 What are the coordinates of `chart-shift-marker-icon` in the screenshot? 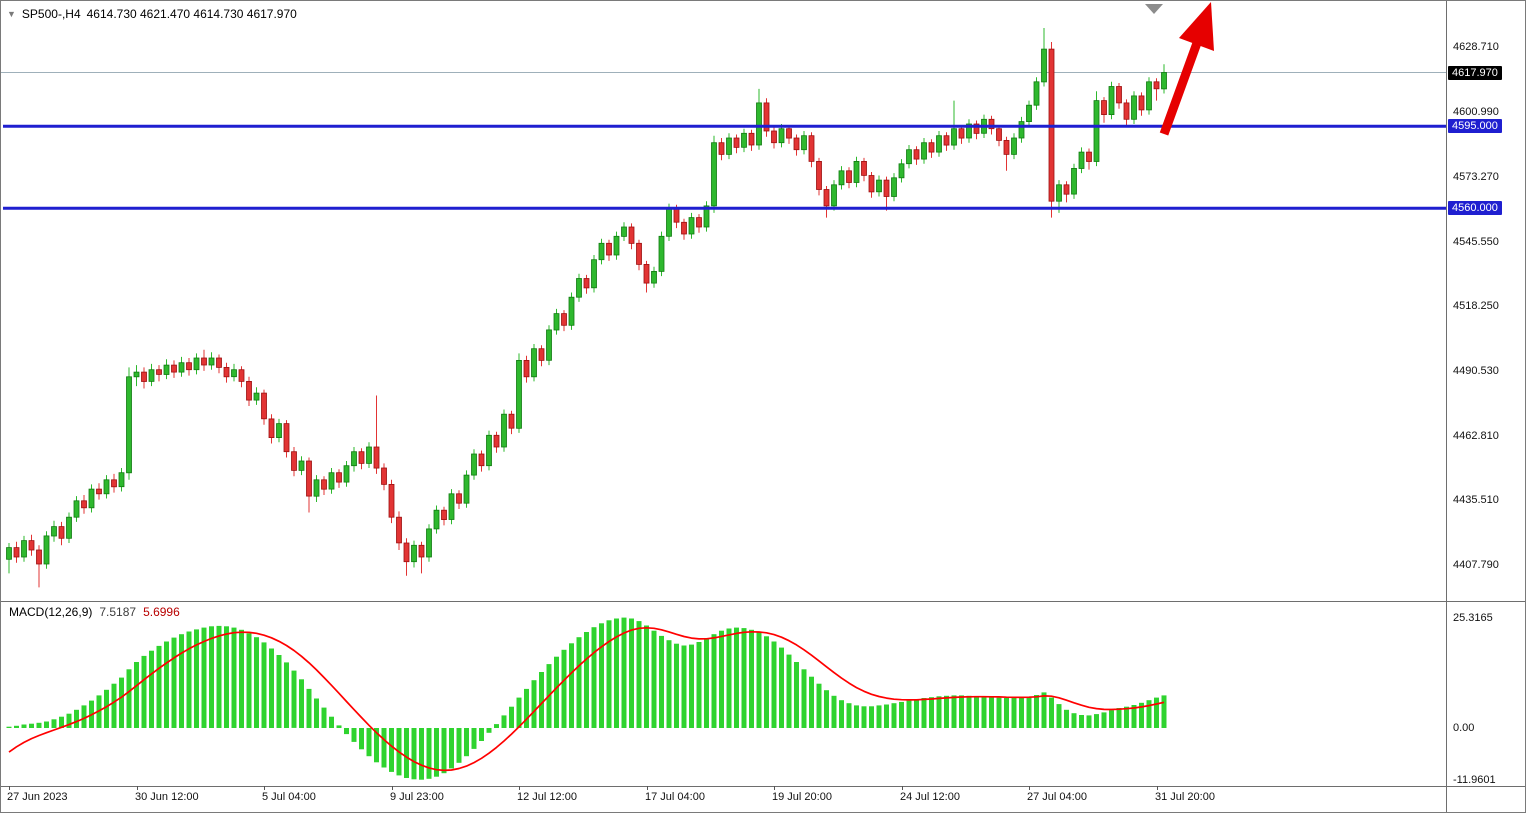 It's located at (1154, 9).